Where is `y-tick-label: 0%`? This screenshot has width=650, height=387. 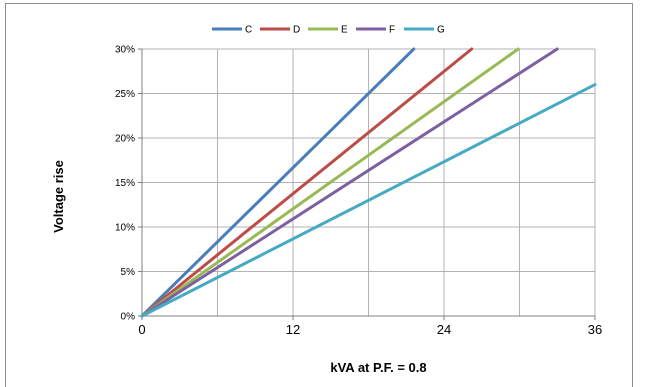 y-tick-label: 0% is located at coordinates (128, 317).